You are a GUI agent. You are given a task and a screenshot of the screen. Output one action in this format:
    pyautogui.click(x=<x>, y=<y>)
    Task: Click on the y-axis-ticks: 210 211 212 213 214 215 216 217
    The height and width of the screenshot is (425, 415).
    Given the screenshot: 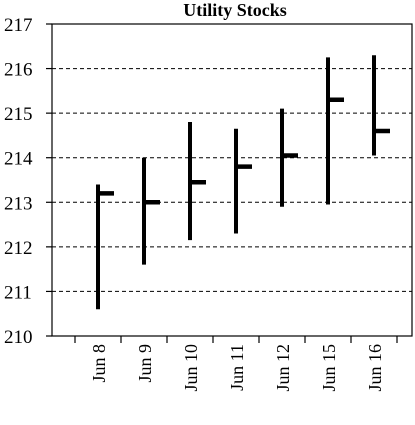 What is the action you would take?
    pyautogui.click(x=28, y=181)
    